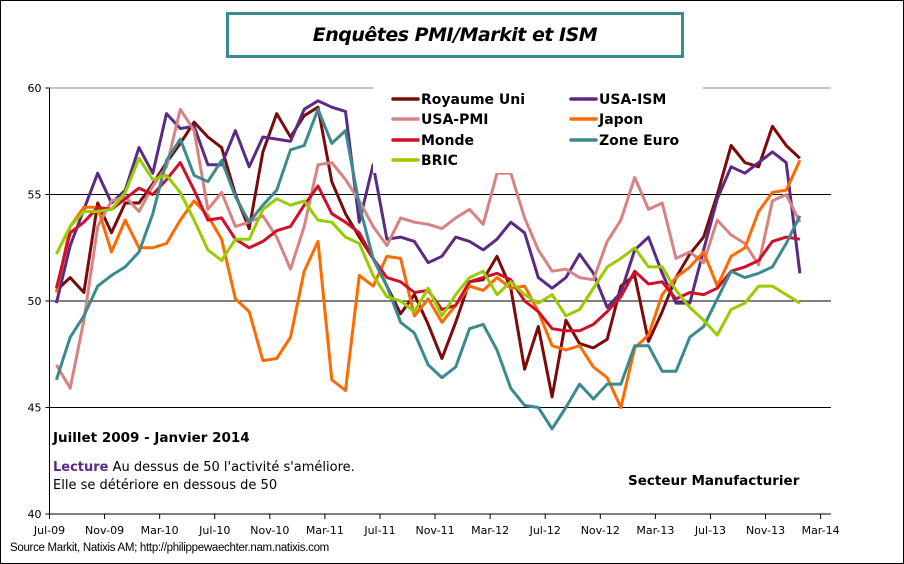 The width and height of the screenshot is (904, 564). Describe the element at coordinates (765, 530) in the screenshot. I see `x-tick-label: Nov-13` at that location.